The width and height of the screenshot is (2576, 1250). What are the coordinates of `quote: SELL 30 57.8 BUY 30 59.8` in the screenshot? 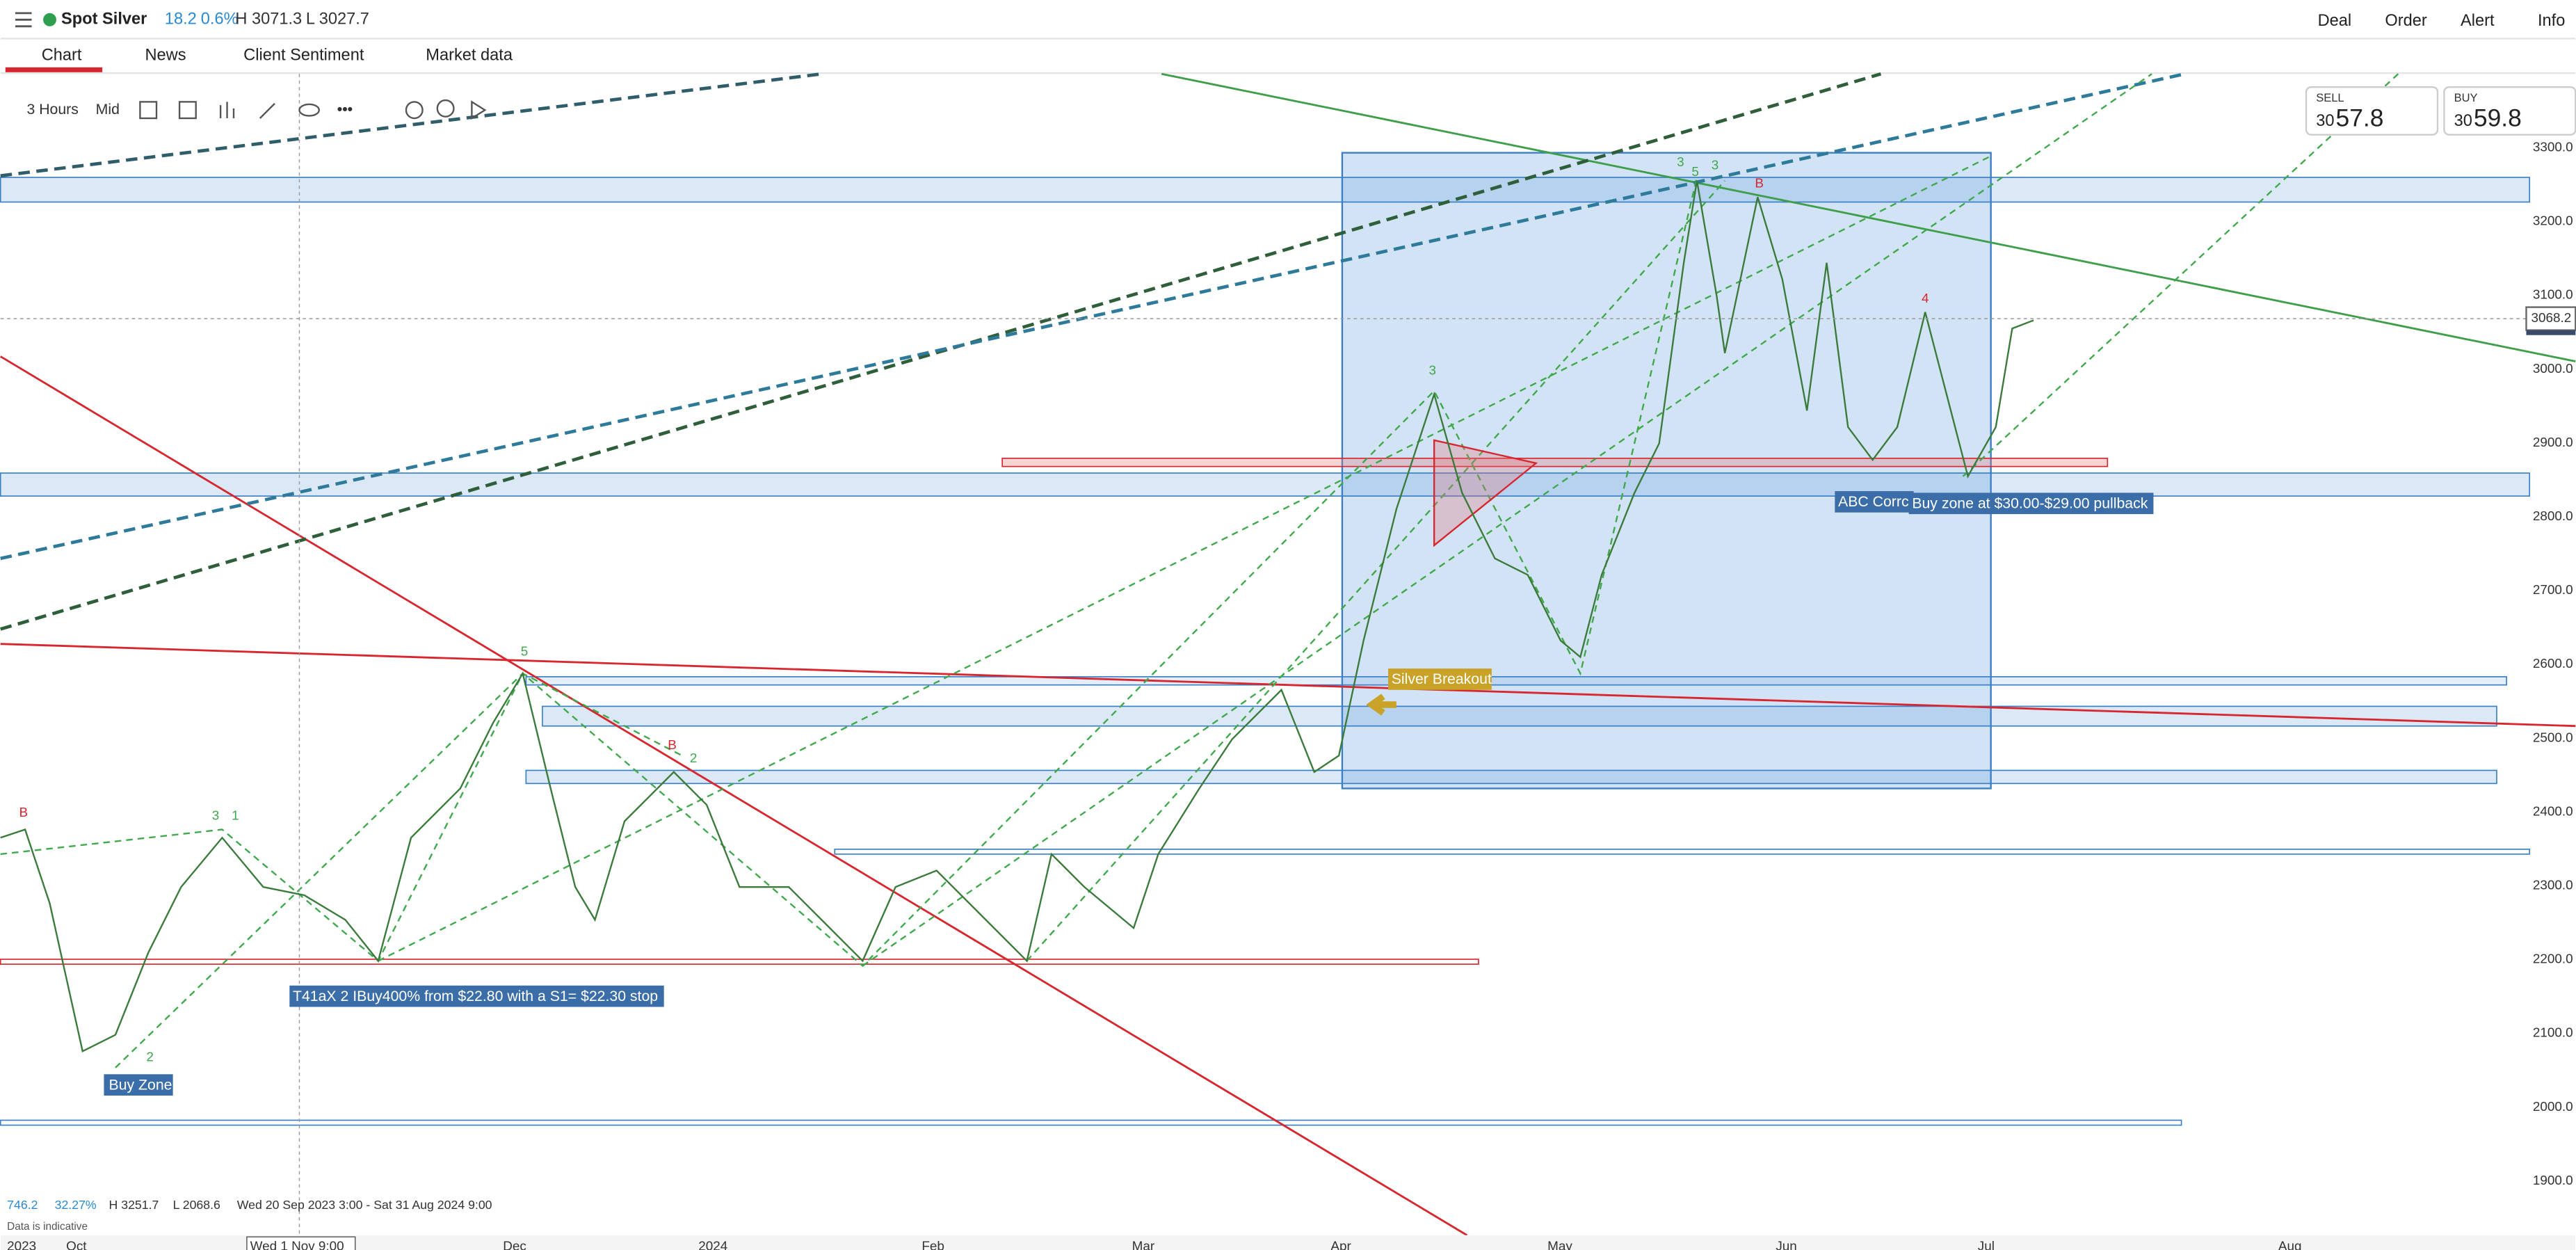 It's located at (2440, 111).